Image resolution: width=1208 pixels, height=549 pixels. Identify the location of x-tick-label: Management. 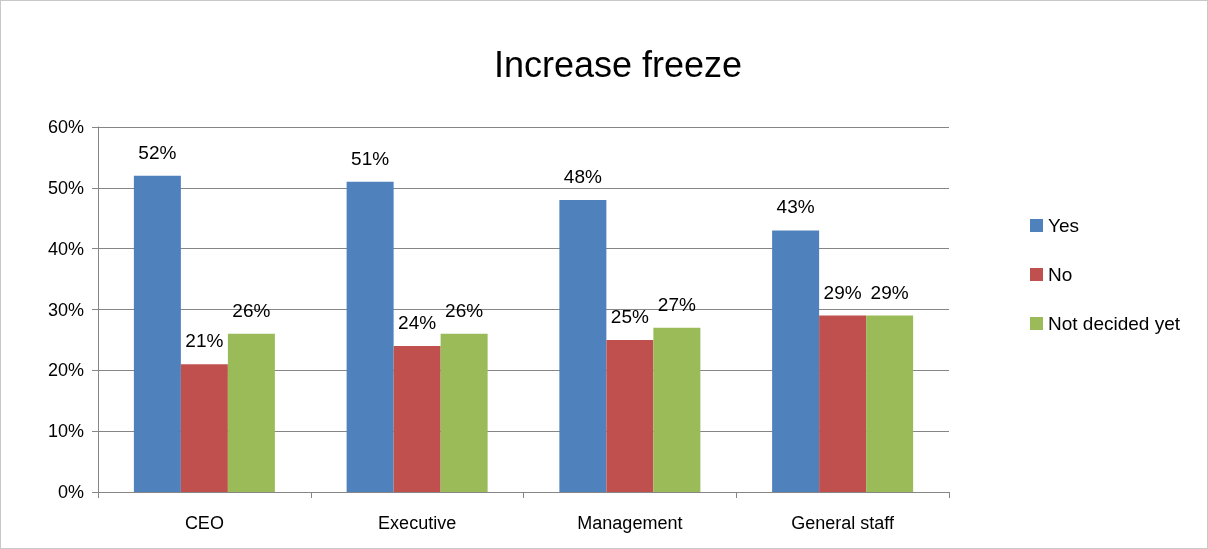
(630, 523).